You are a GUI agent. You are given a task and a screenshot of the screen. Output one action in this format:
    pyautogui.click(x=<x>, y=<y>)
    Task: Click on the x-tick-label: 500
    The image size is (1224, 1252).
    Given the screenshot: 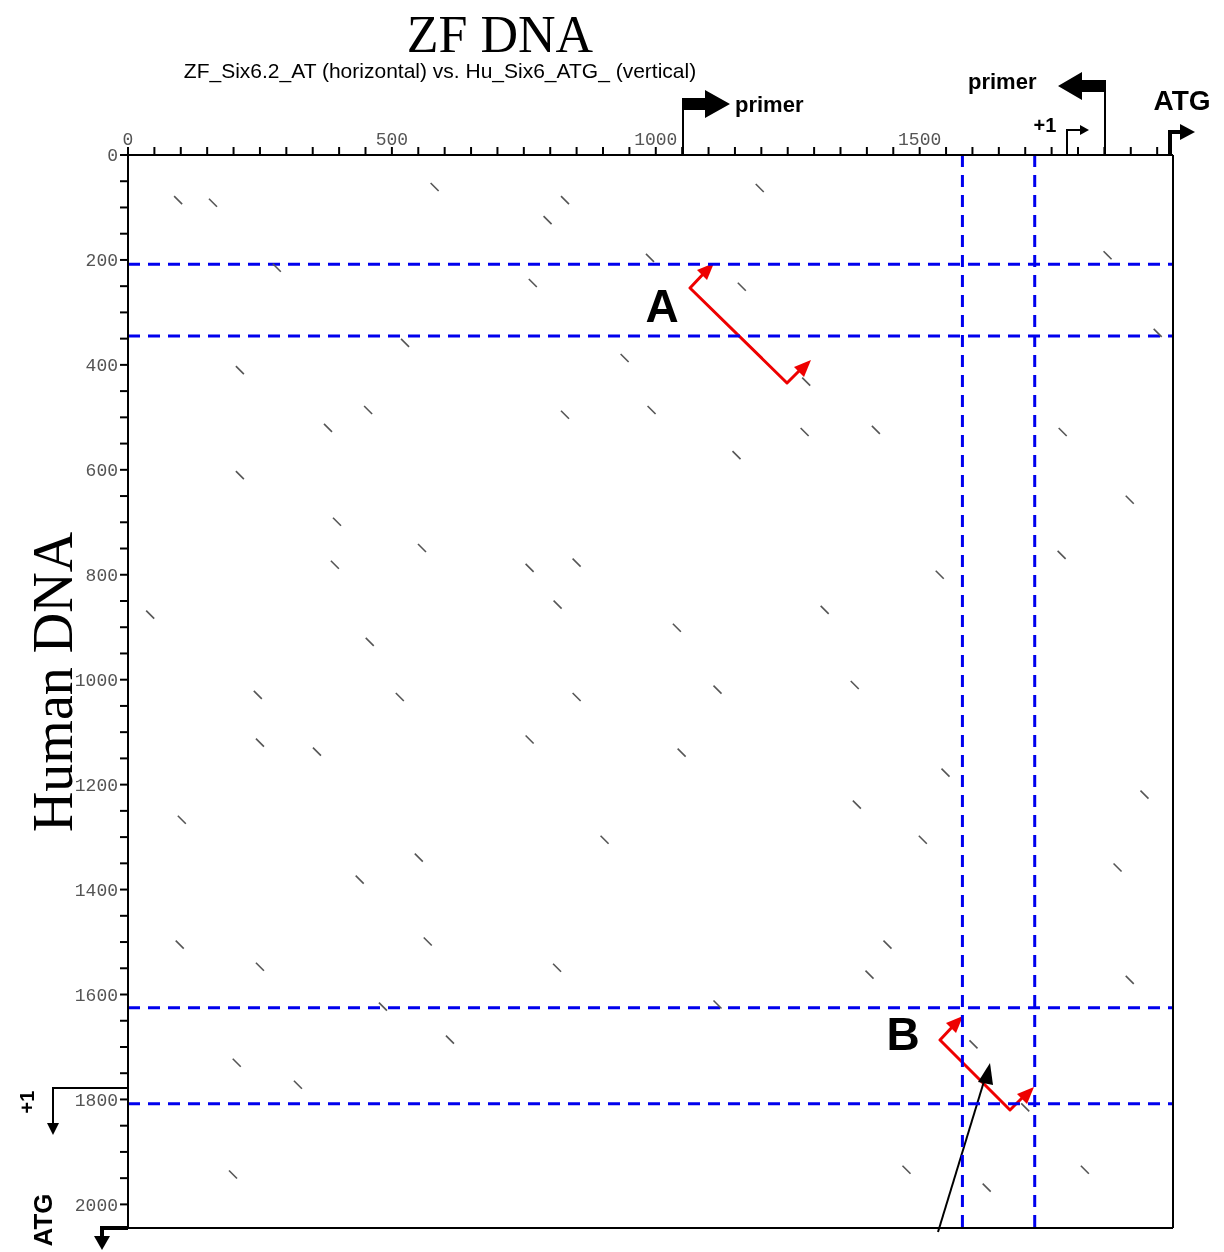 What is the action you would take?
    pyautogui.click(x=392, y=140)
    